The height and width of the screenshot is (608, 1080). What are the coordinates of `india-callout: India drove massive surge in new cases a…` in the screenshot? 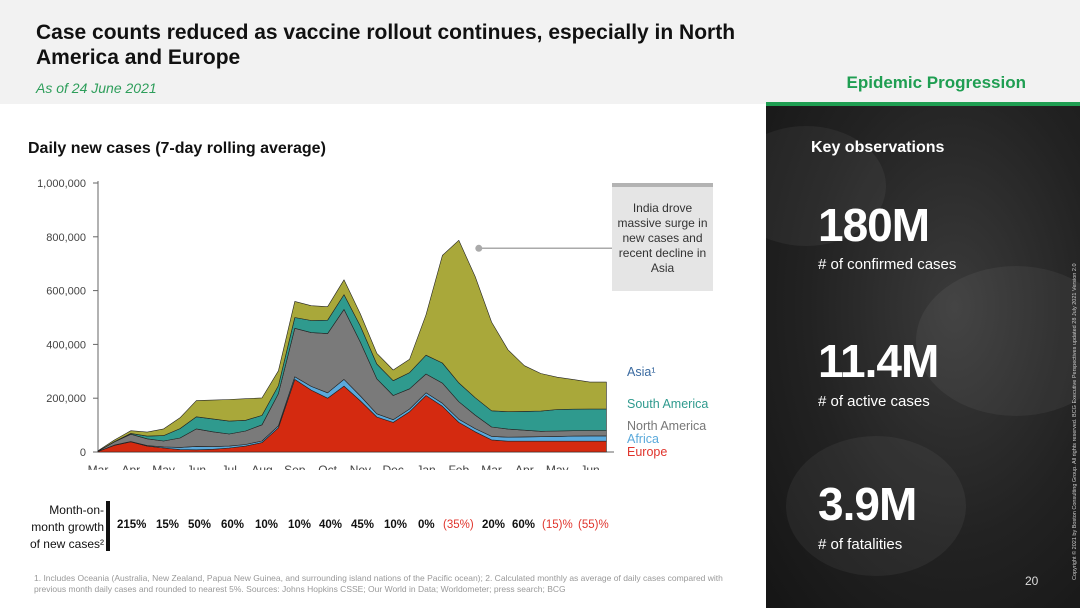 It's located at (662, 237).